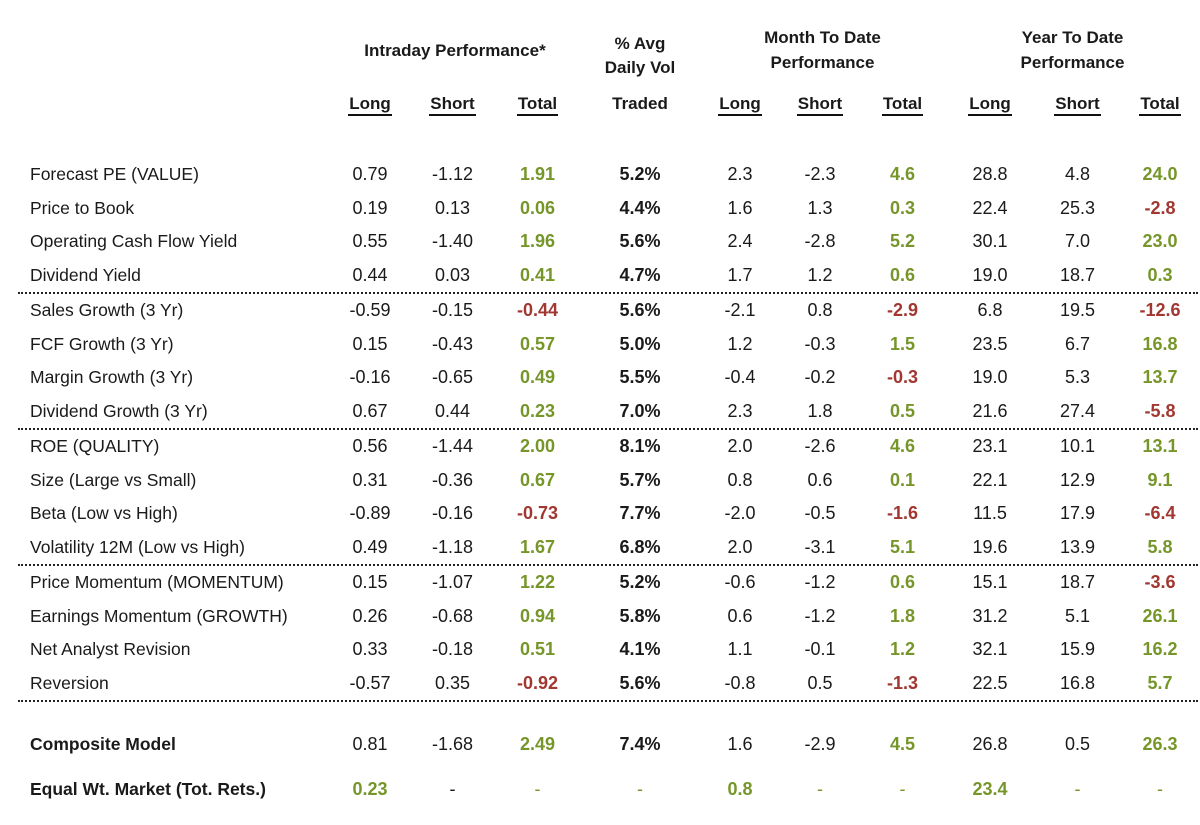 The height and width of the screenshot is (825, 1200). What do you see at coordinates (1160, 479) in the screenshot?
I see `value-cell: 9.1` at bounding box center [1160, 479].